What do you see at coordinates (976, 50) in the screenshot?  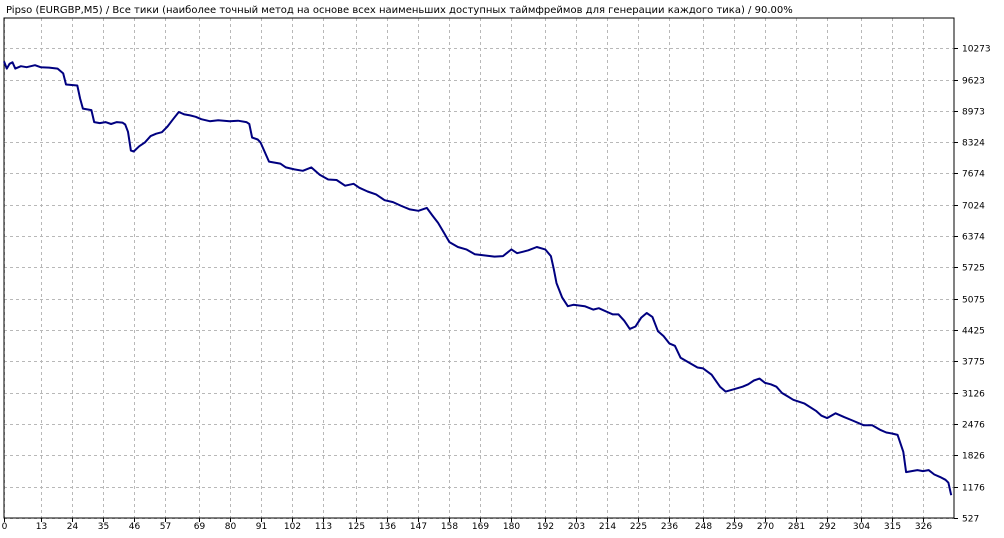 I see `y-tick-label: 10273` at bounding box center [976, 50].